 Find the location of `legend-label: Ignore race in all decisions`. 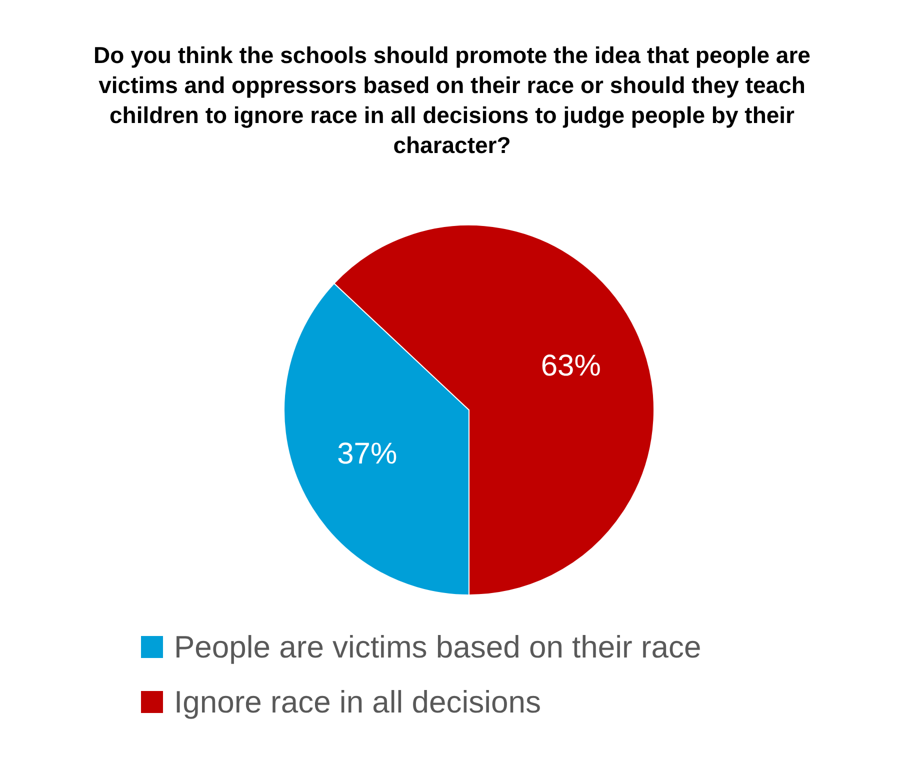

legend-label: Ignore race in all decisions is located at coordinates (358, 702).